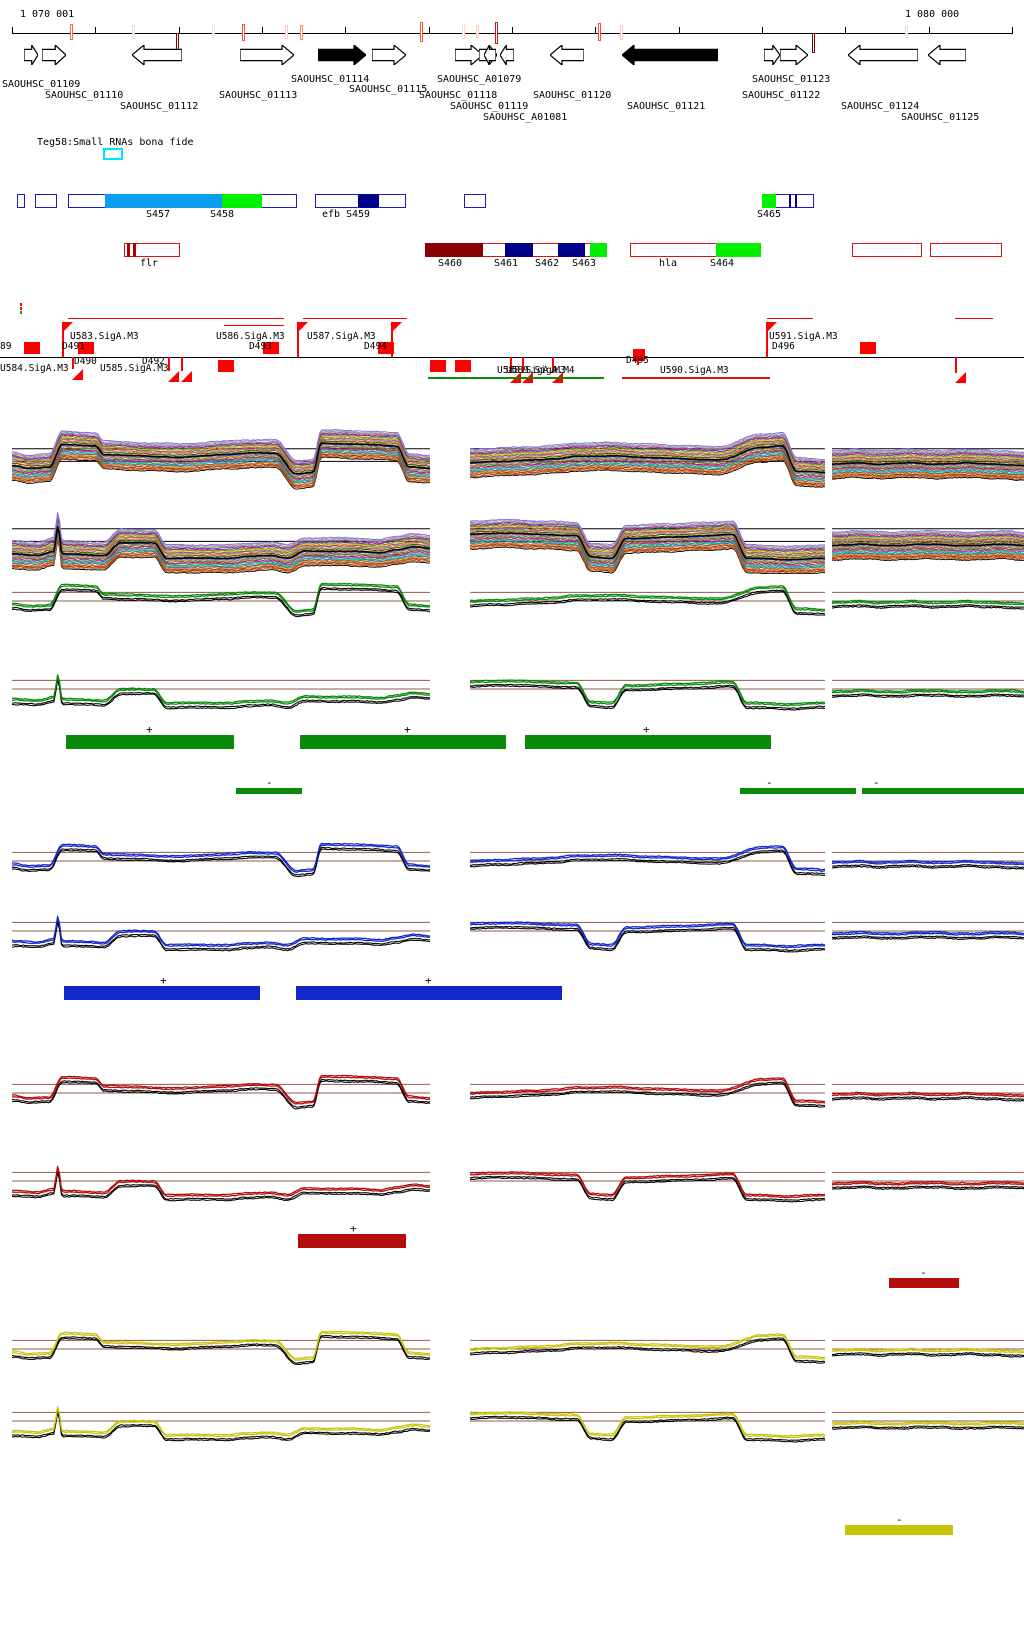 The width and height of the screenshot is (1024, 1640). Describe the element at coordinates (571, 250) in the screenshot. I see `transcript-feature-segment` at that location.